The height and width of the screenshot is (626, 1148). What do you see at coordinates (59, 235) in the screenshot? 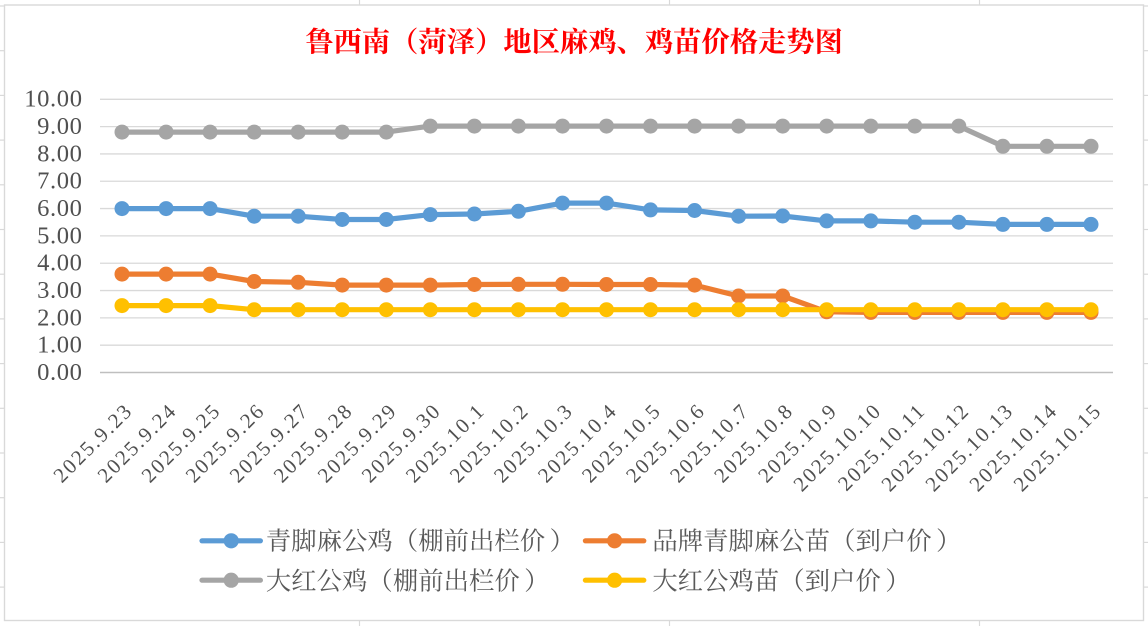
I see `svg-text: 5.00` at bounding box center [59, 235].